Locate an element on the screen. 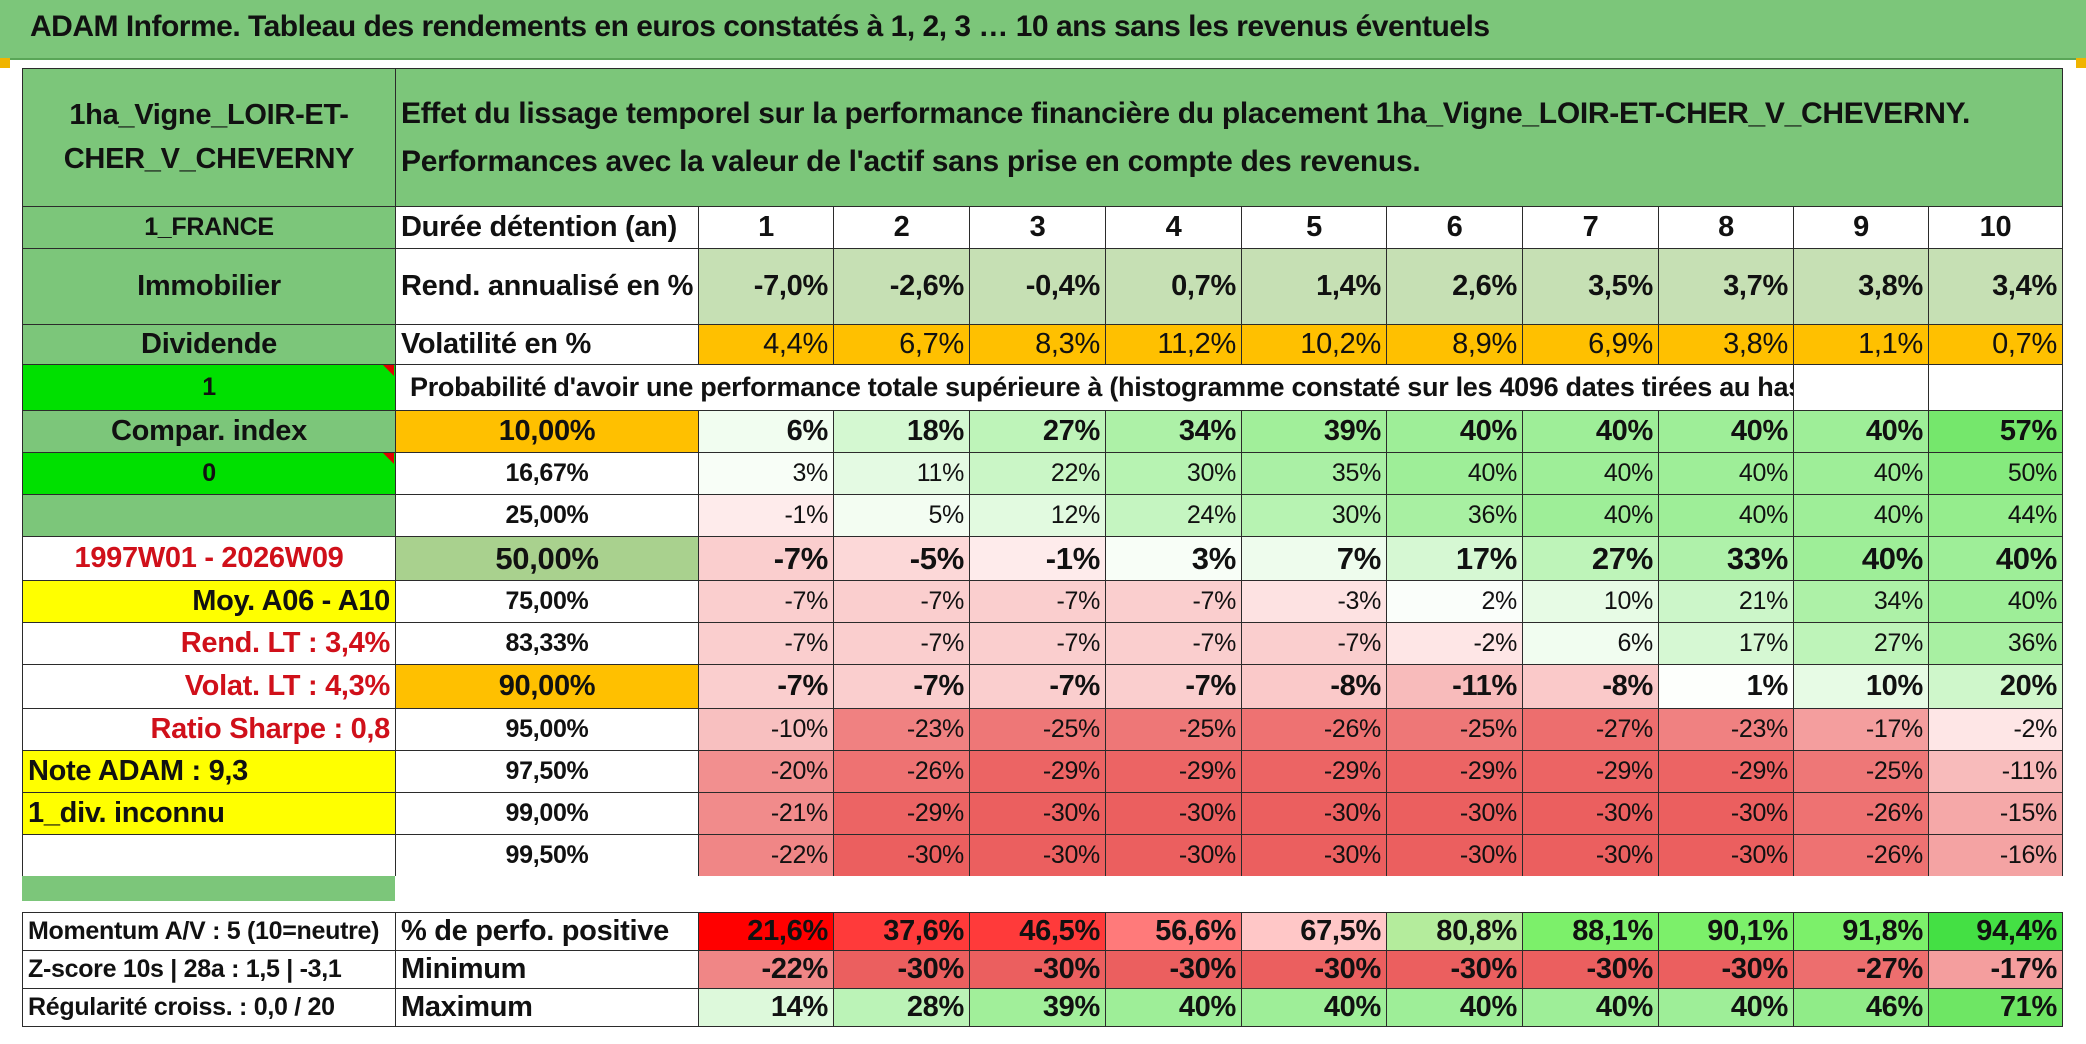 Image resolution: width=2086 pixels, height=1044 pixels. annualized-return-value: -7,0% is located at coordinates (766, 286).